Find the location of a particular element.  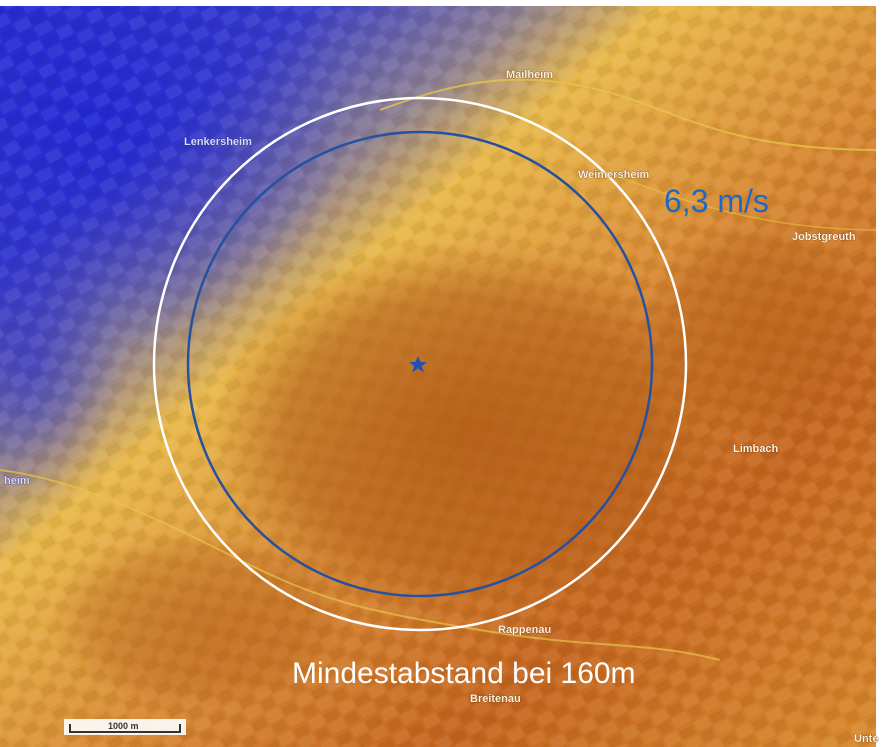

minimum-distance-caption: Mindestabstand bei 160m is located at coordinates (464, 673).